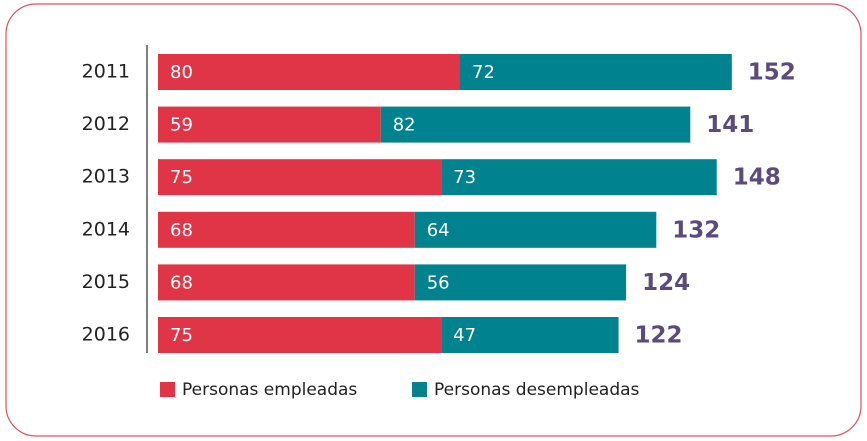 This screenshot has height=441, width=867. I want to click on y-tick-label: 2014, so click(106, 229).